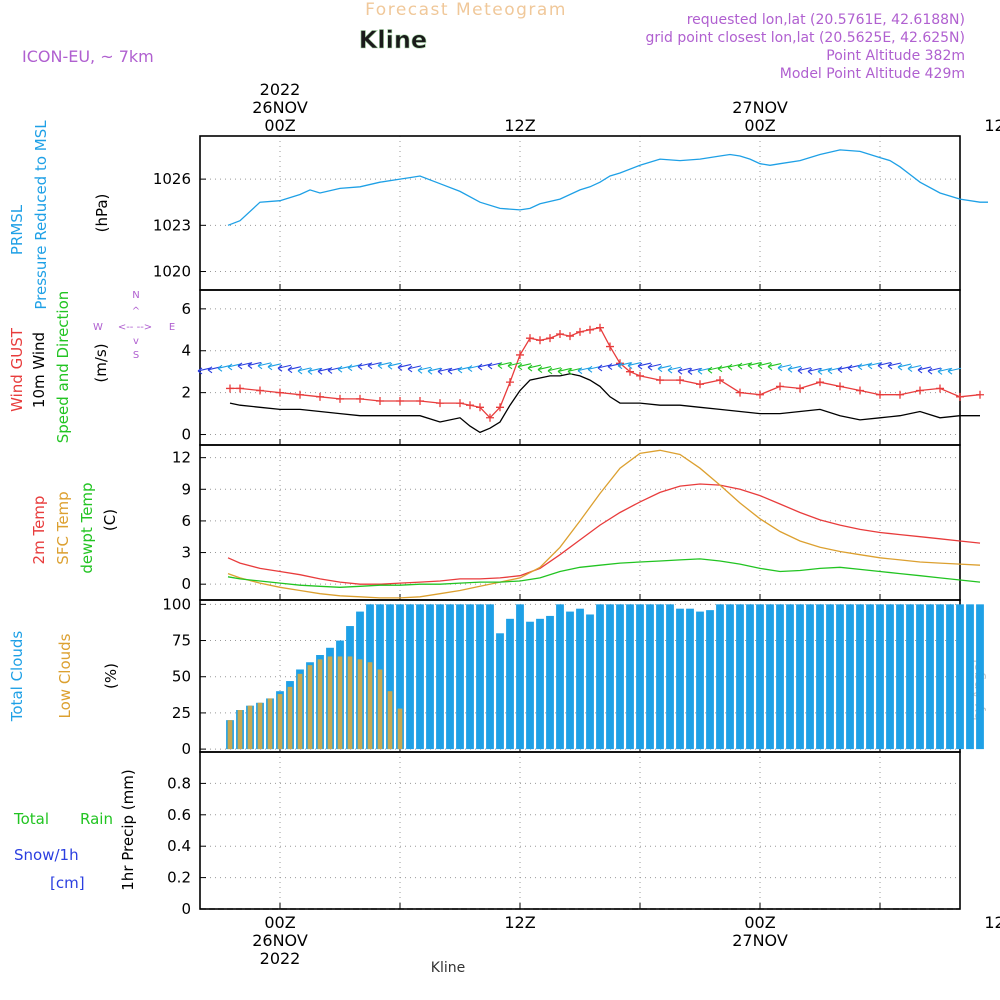 Image resolution: width=1000 pixels, height=1000 pixels. I want to click on ytick-label-3-3: 75, so click(181, 641).